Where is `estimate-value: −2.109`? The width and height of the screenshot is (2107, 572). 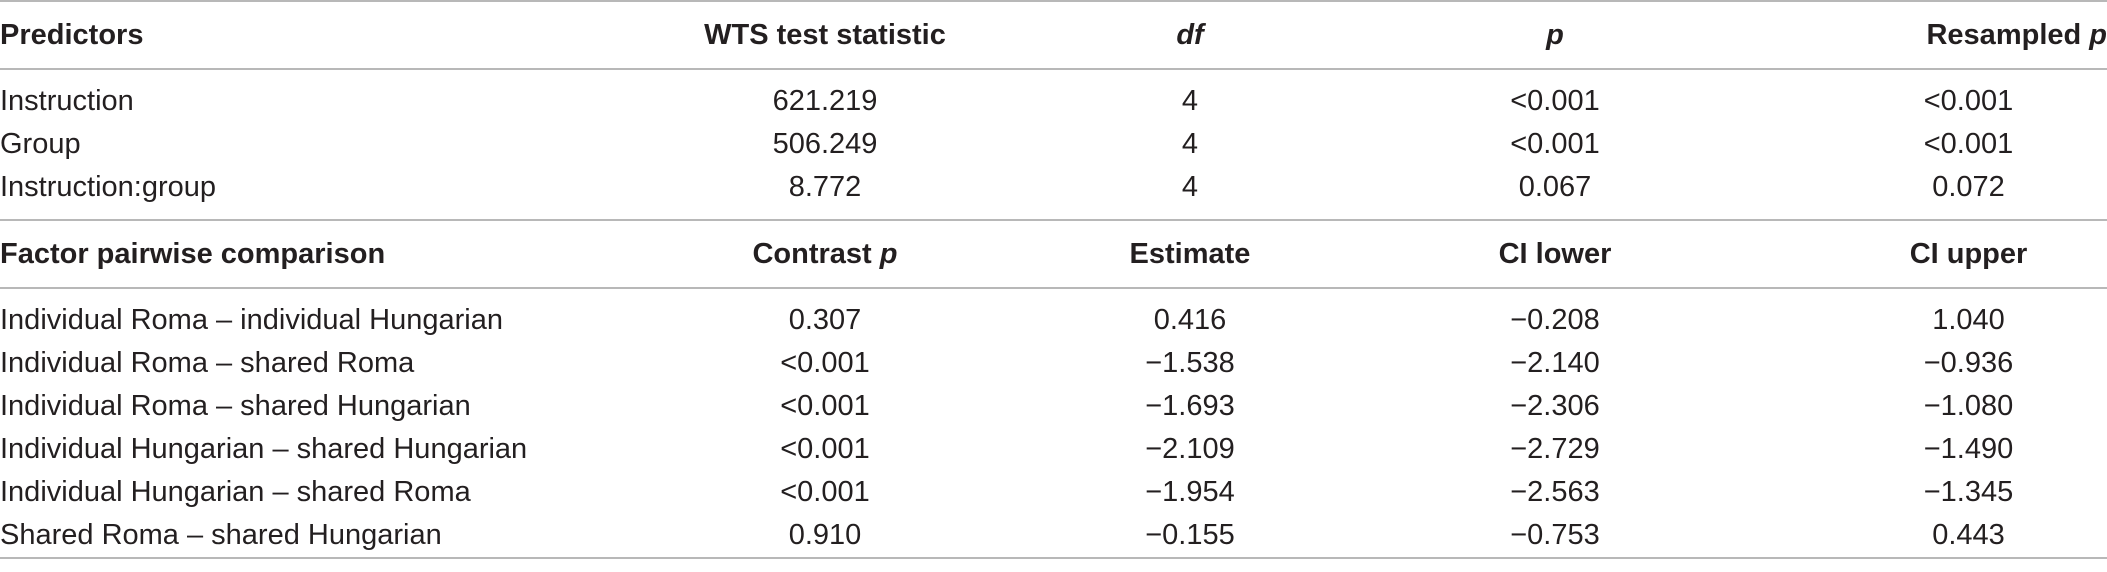
estimate-value: −2.109 is located at coordinates (1190, 449).